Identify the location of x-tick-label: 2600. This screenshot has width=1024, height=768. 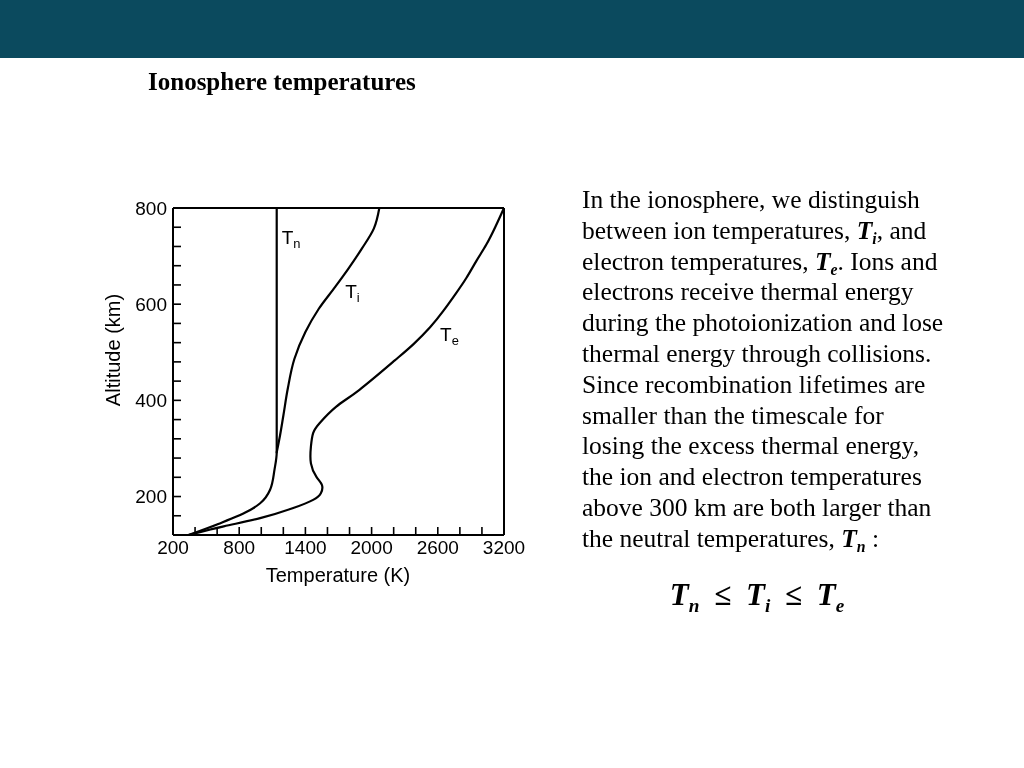
(437, 548).